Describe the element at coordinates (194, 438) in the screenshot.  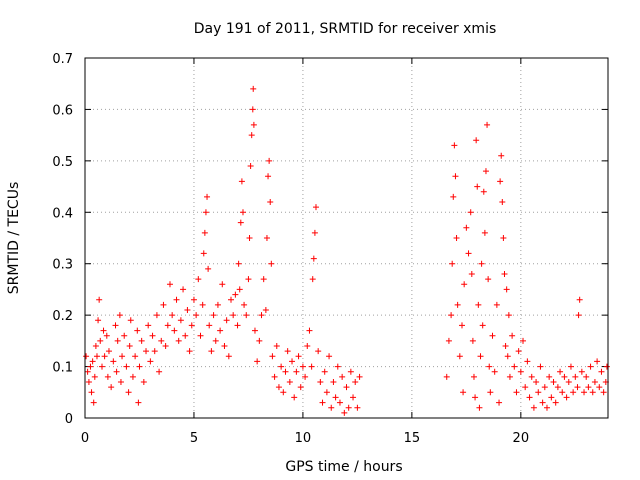
I see `x-tick-label: 5` at that location.